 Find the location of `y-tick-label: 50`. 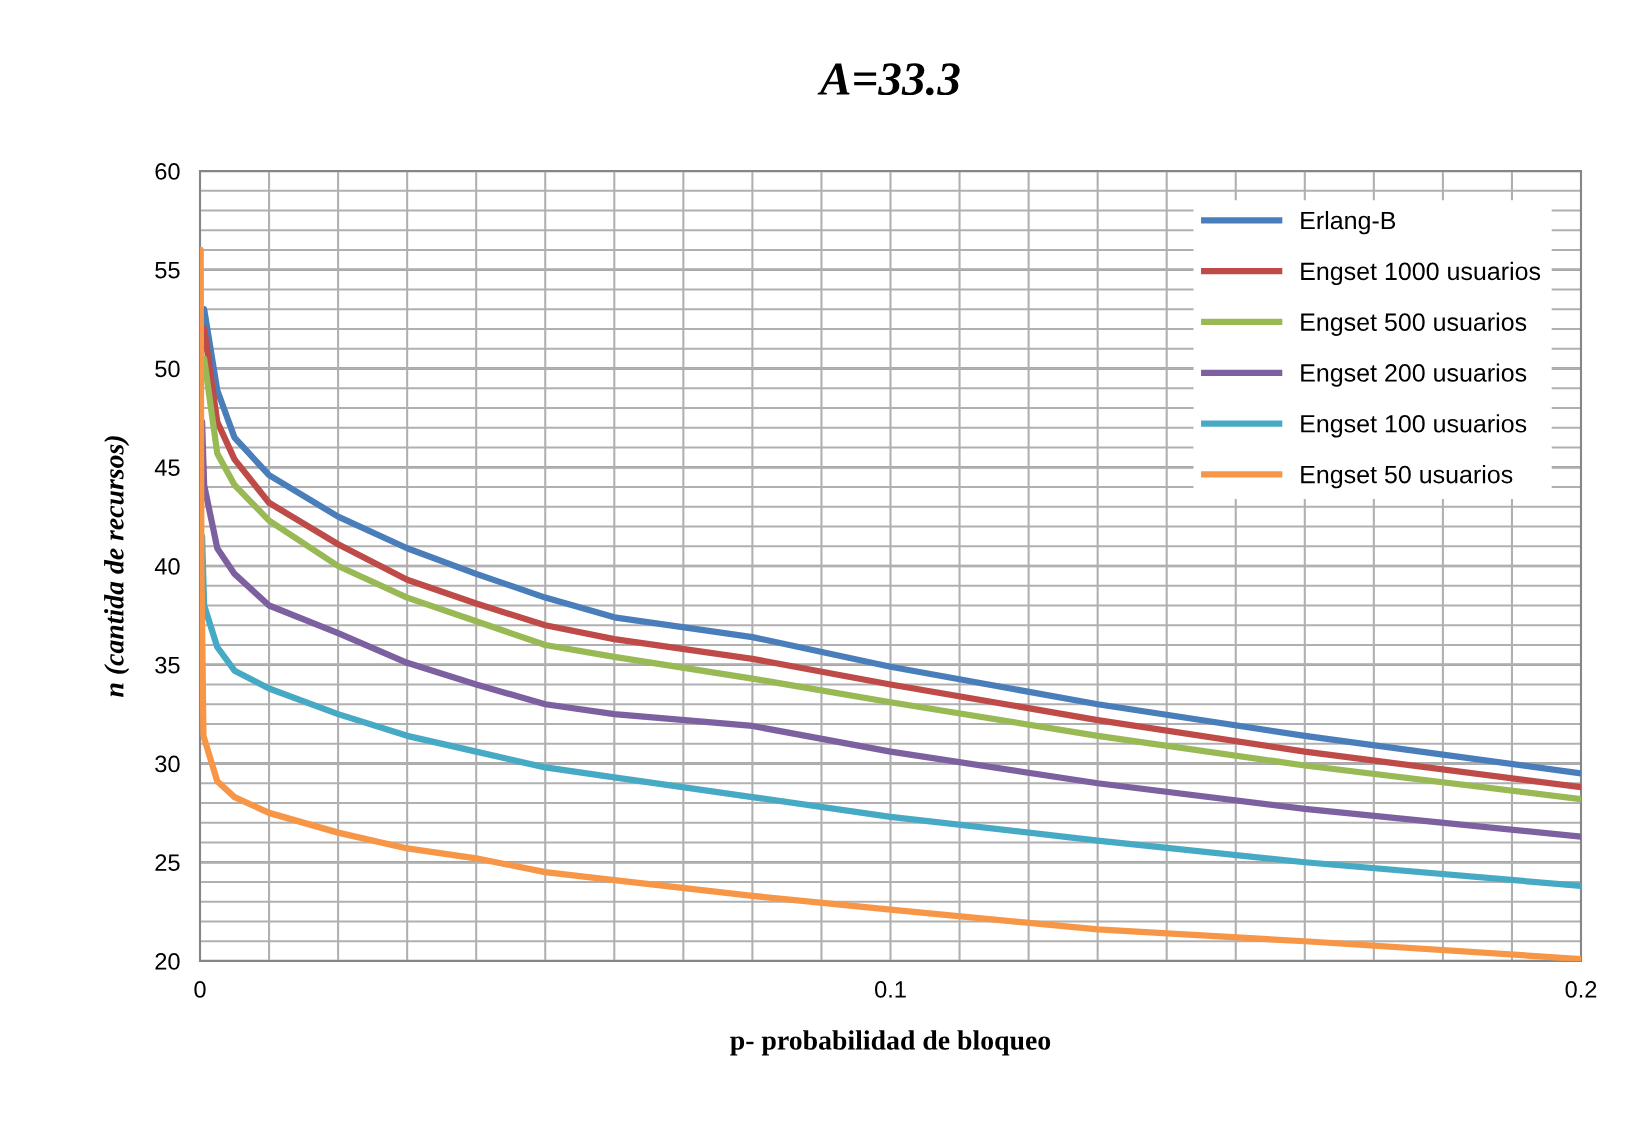

y-tick-label: 50 is located at coordinates (167, 369).